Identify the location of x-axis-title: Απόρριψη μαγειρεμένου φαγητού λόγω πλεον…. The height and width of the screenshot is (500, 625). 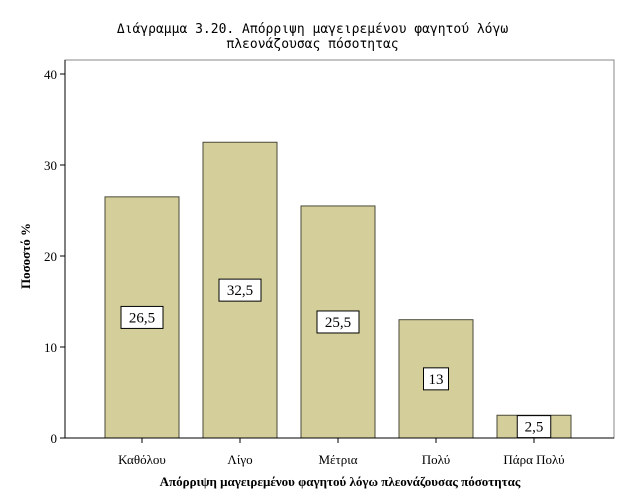
(340, 481).